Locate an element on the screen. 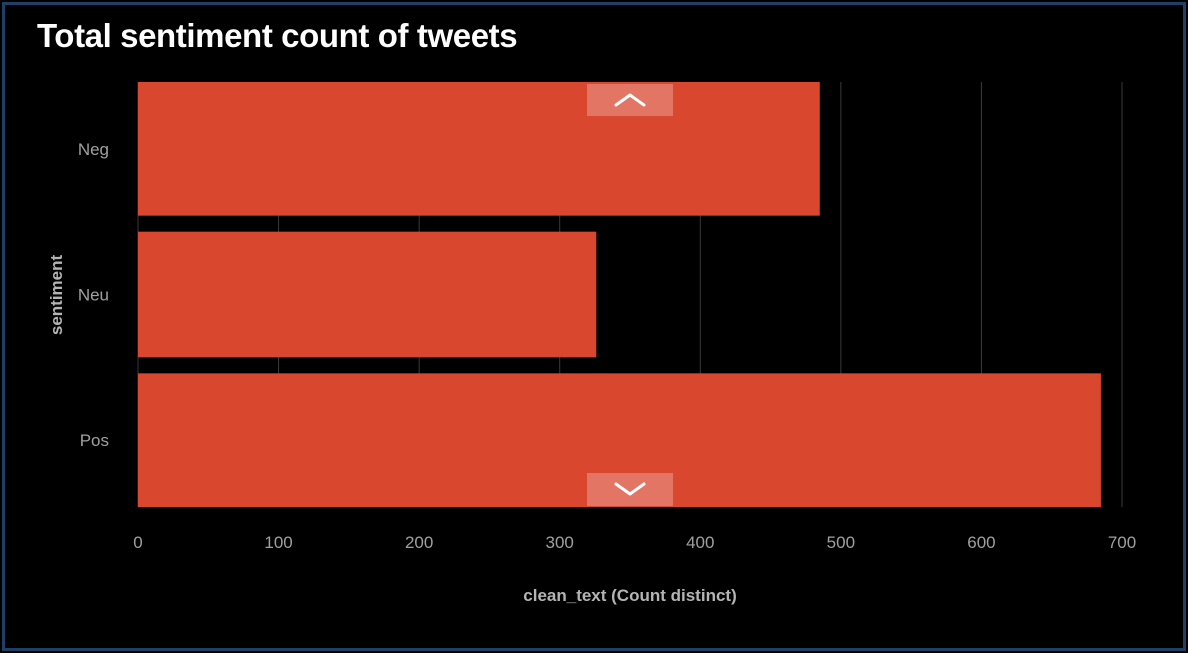 The height and width of the screenshot is (653, 1188). x-tick-label: 400 is located at coordinates (700, 542).